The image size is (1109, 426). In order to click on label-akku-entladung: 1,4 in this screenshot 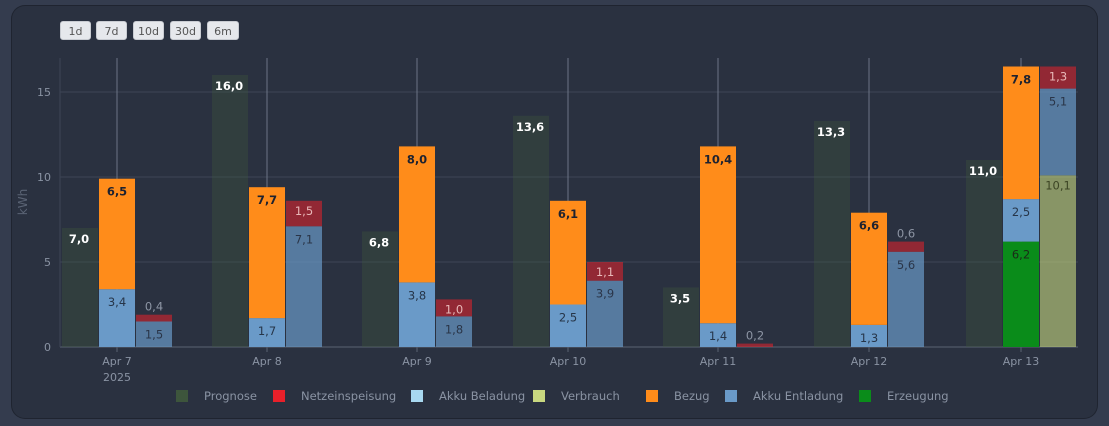, I will do `click(718, 336)`.